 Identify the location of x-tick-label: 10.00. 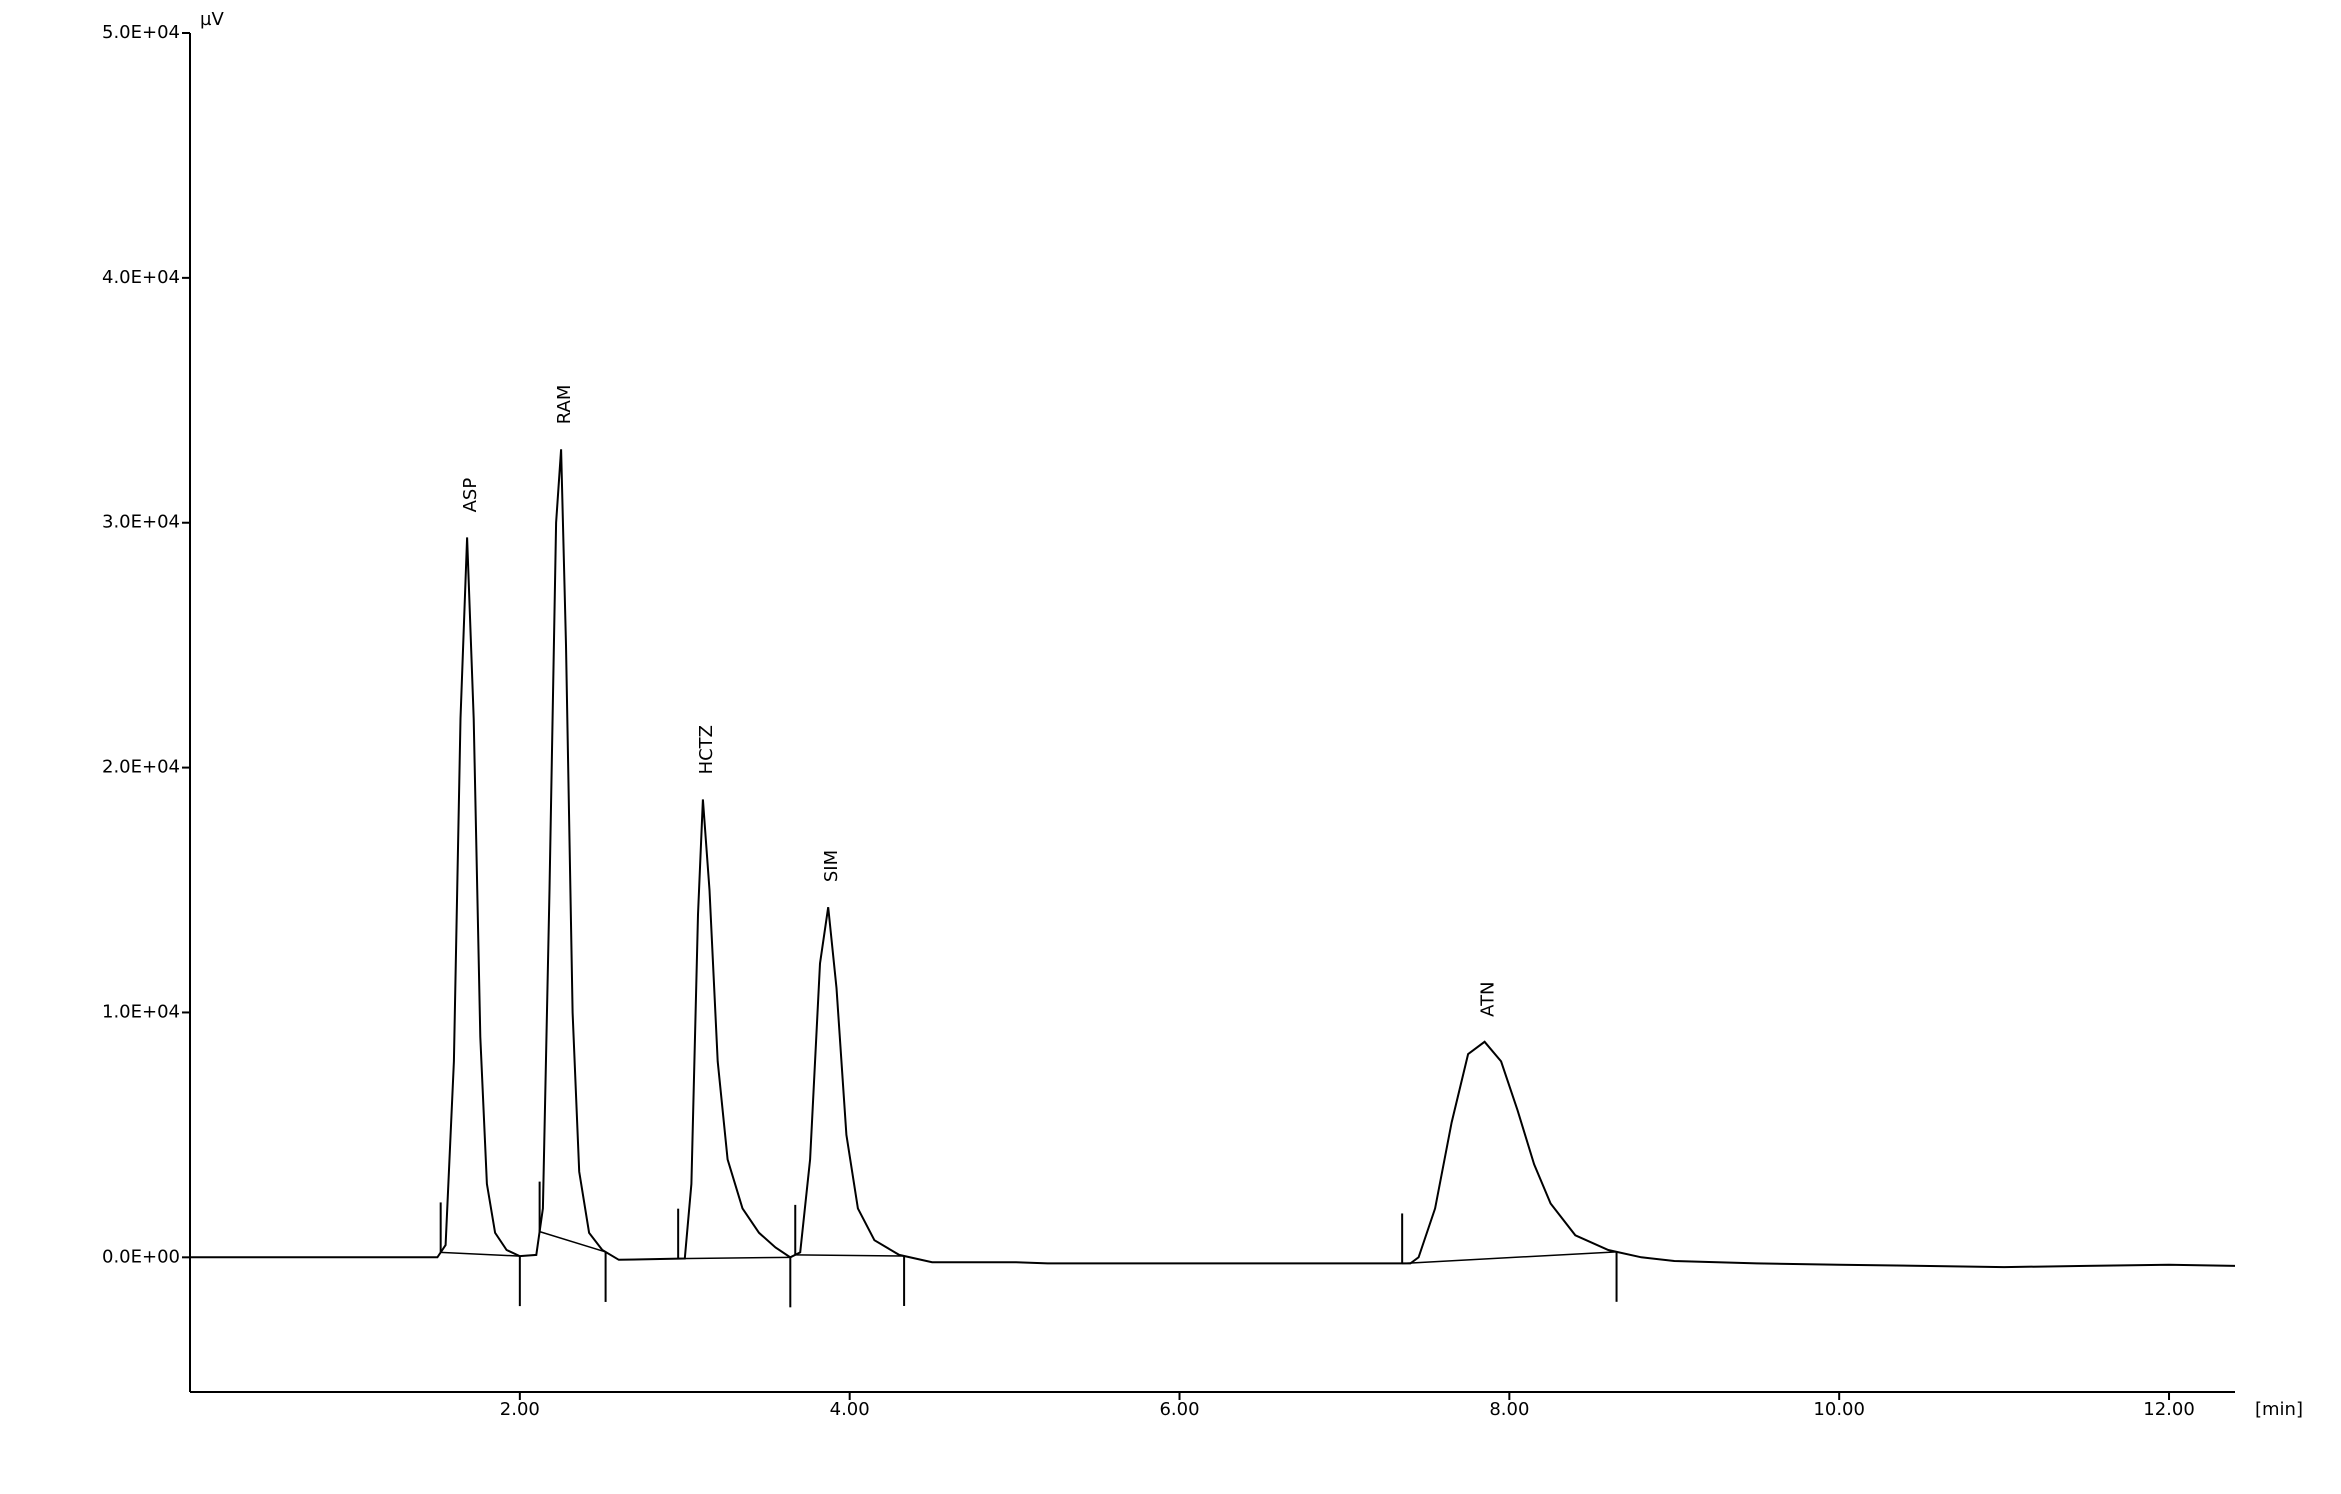
(1839, 1409).